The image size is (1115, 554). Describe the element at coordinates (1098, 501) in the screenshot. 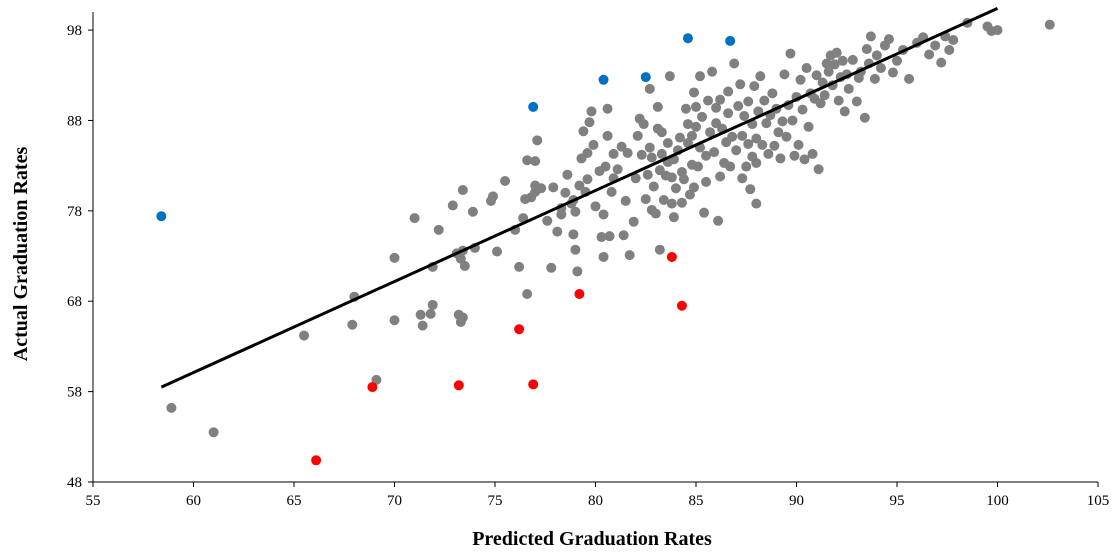

I see `x-tick-label: 105` at that location.